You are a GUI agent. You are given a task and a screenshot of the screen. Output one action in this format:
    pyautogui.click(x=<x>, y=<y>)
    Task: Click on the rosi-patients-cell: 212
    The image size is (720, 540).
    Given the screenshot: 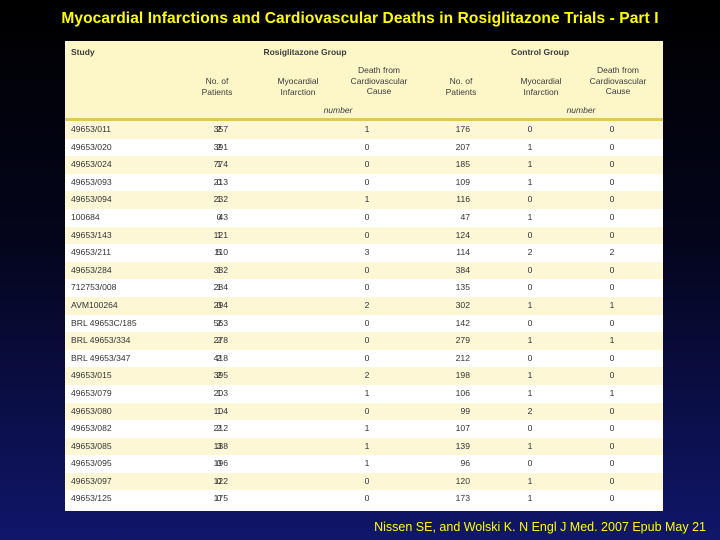 What is the action you would take?
    pyautogui.click(x=220, y=428)
    